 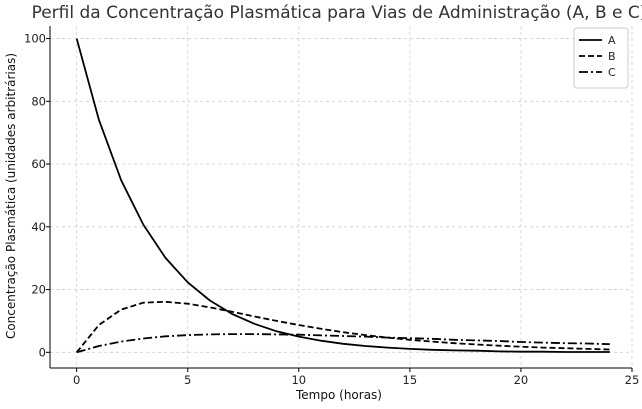 I want to click on y-tick-label: 0, so click(x=42, y=352).